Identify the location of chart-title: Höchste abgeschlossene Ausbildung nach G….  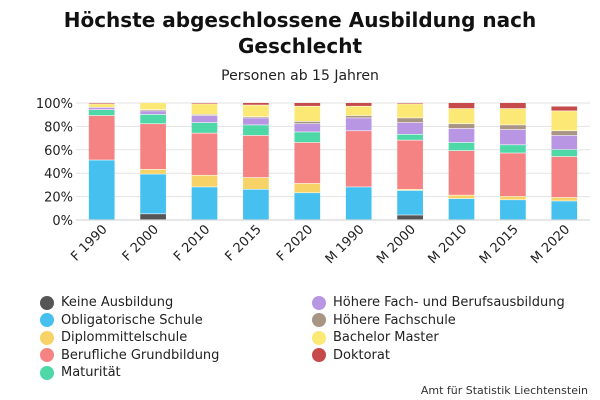
(300, 33).